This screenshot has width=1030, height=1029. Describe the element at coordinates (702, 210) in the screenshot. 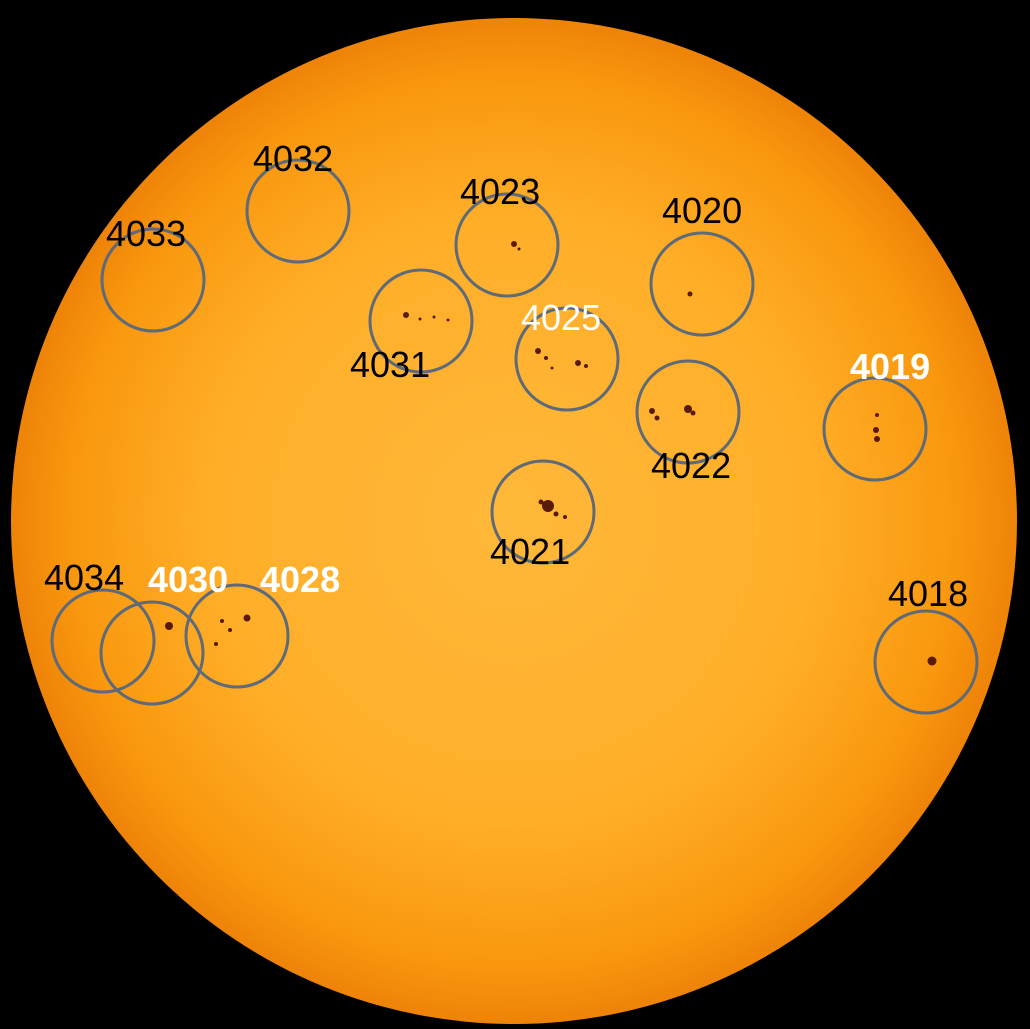

I see `region-label-4020: 4020` at that location.